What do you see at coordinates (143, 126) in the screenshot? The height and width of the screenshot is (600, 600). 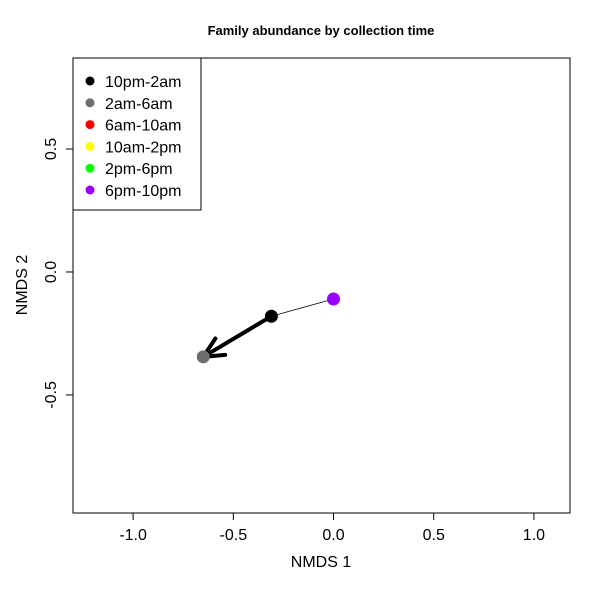 I see `legend-label: 6am-10am` at bounding box center [143, 126].